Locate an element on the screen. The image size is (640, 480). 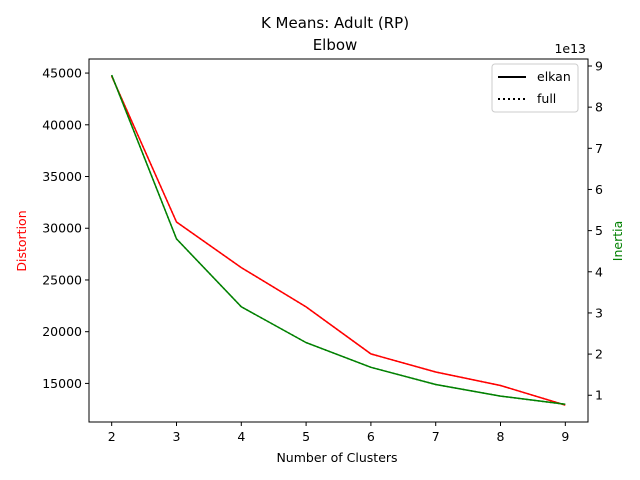
y-right-tick-label: 7 is located at coordinates (599, 148).